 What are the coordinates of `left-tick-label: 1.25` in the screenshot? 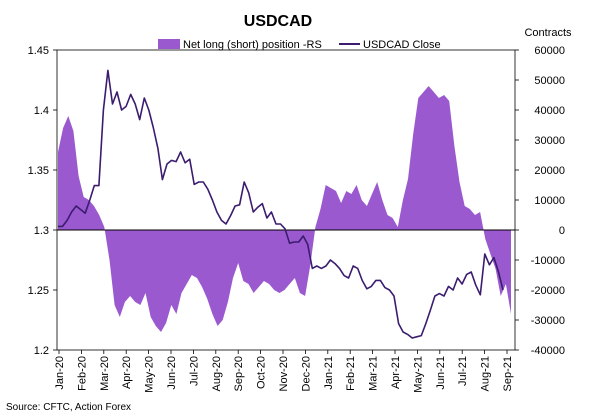 It's located at (38, 291).